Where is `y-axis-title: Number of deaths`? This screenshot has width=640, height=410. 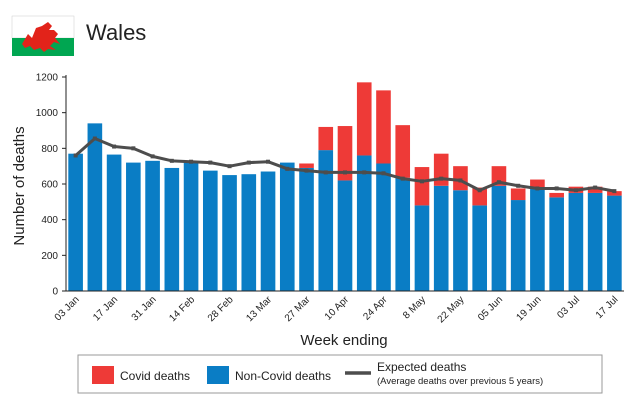
y-axis-title: Number of deaths is located at coordinates (19, 185).